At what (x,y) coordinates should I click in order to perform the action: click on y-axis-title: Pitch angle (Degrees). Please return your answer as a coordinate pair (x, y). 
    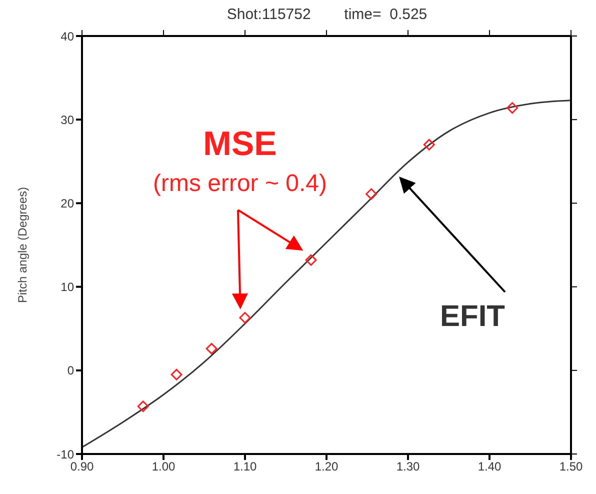
    Looking at the image, I should click on (22, 245).